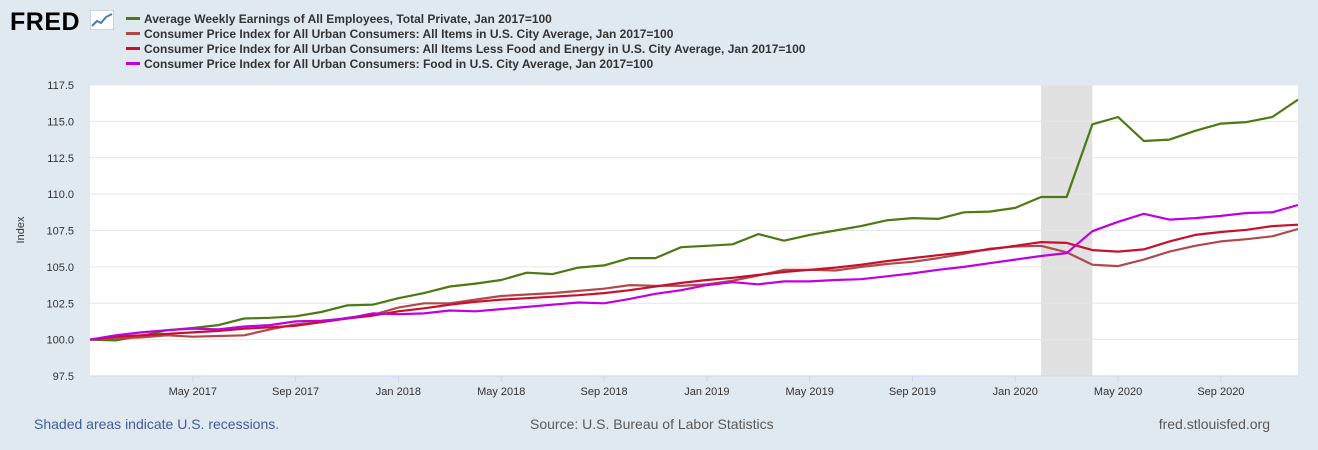 The width and height of the screenshot is (1318, 450). I want to click on recessions-note: Shaded areas indicate U.S. recessions., so click(157, 424).